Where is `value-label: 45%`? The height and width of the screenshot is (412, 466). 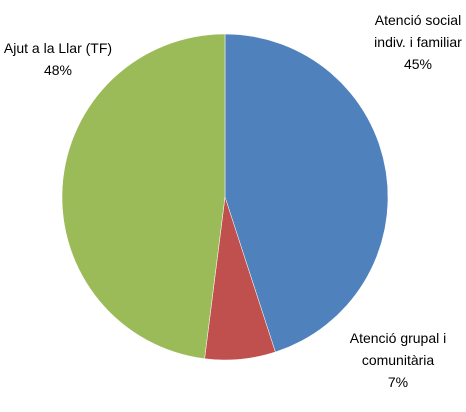 value-label: 45% is located at coordinates (418, 64).